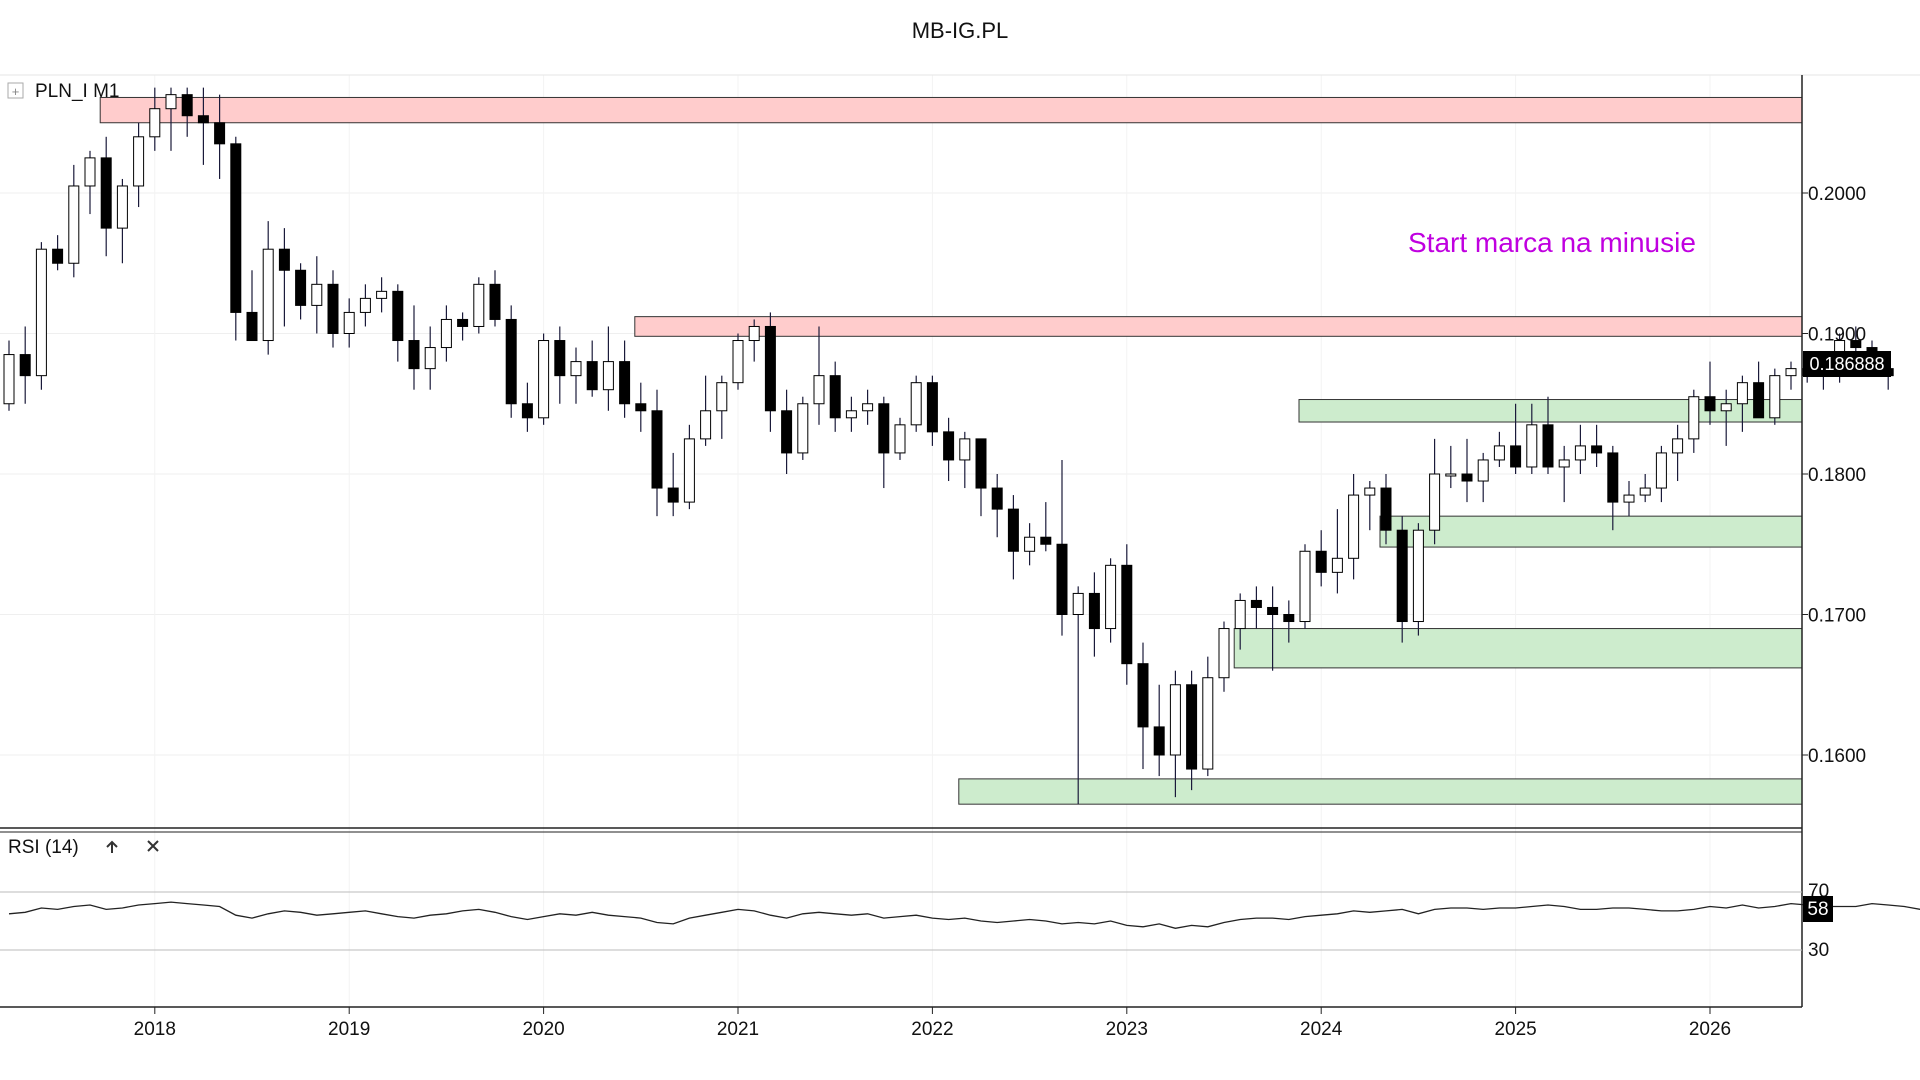  I want to click on plus-box-icon, so click(15, 90).